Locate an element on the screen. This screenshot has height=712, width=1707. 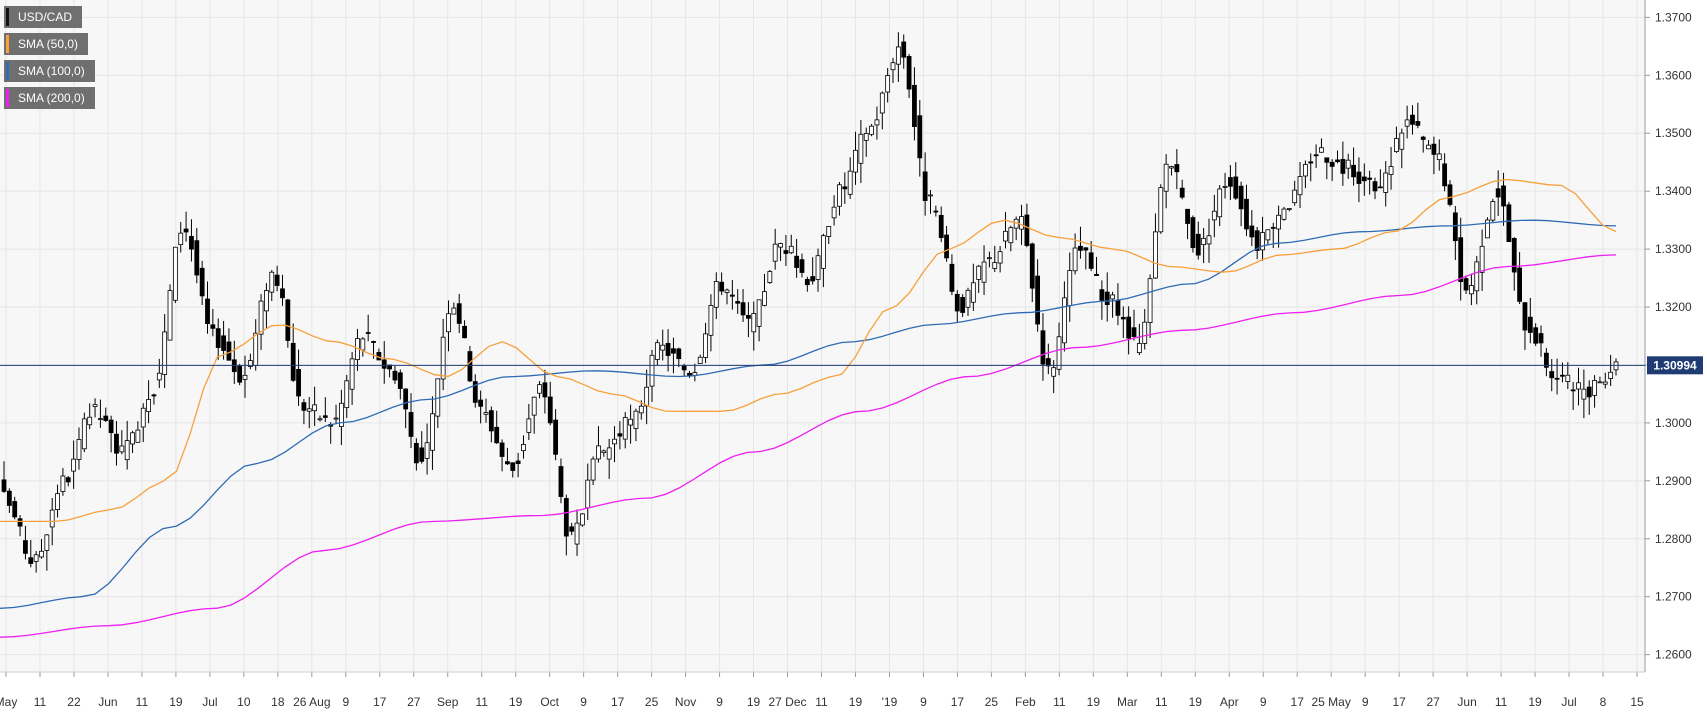
legend-label-sma200: SMA (200,0) is located at coordinates (51, 98).